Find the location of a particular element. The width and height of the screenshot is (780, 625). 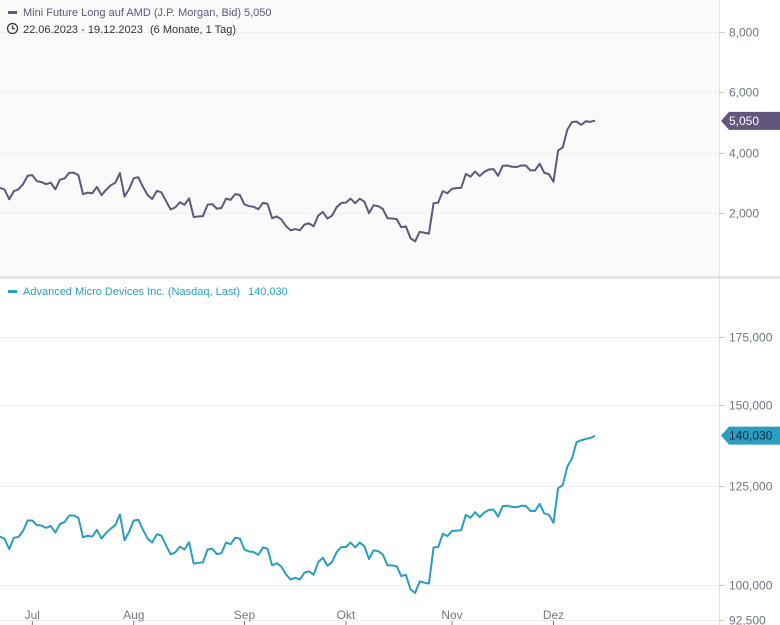

top-y-axis: 2,000 4,000 6,000 8,000 is located at coordinates (739, 123).